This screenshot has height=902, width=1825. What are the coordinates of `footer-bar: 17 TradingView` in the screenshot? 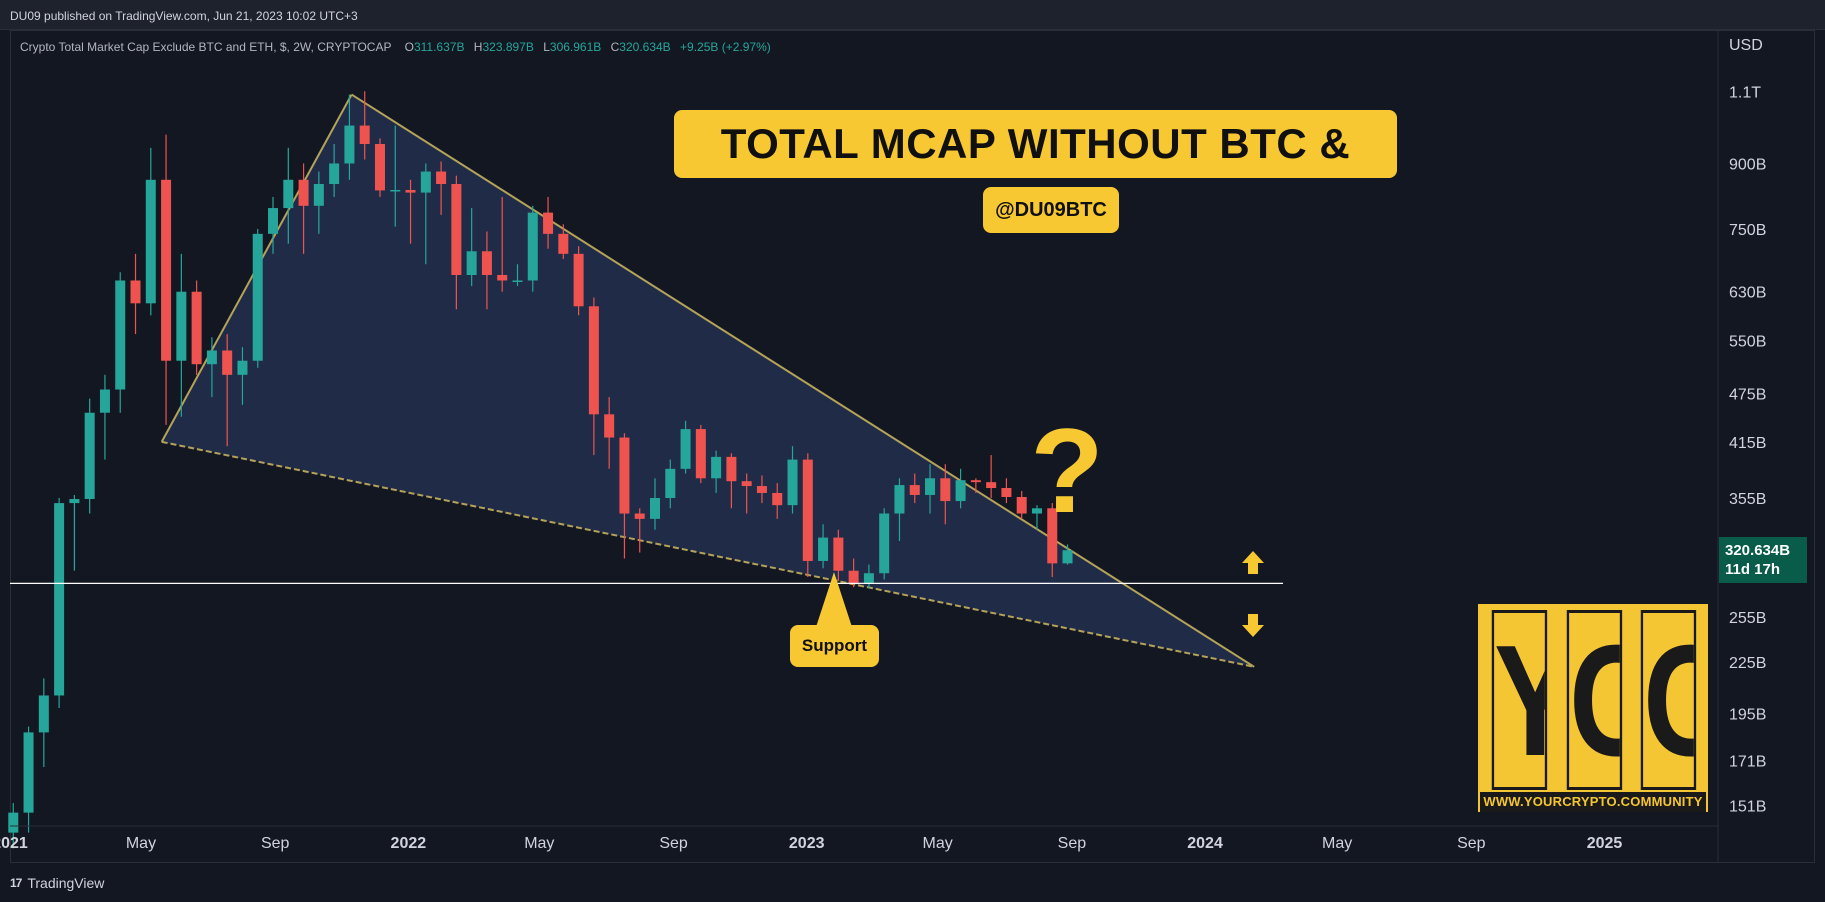 It's located at (912, 882).